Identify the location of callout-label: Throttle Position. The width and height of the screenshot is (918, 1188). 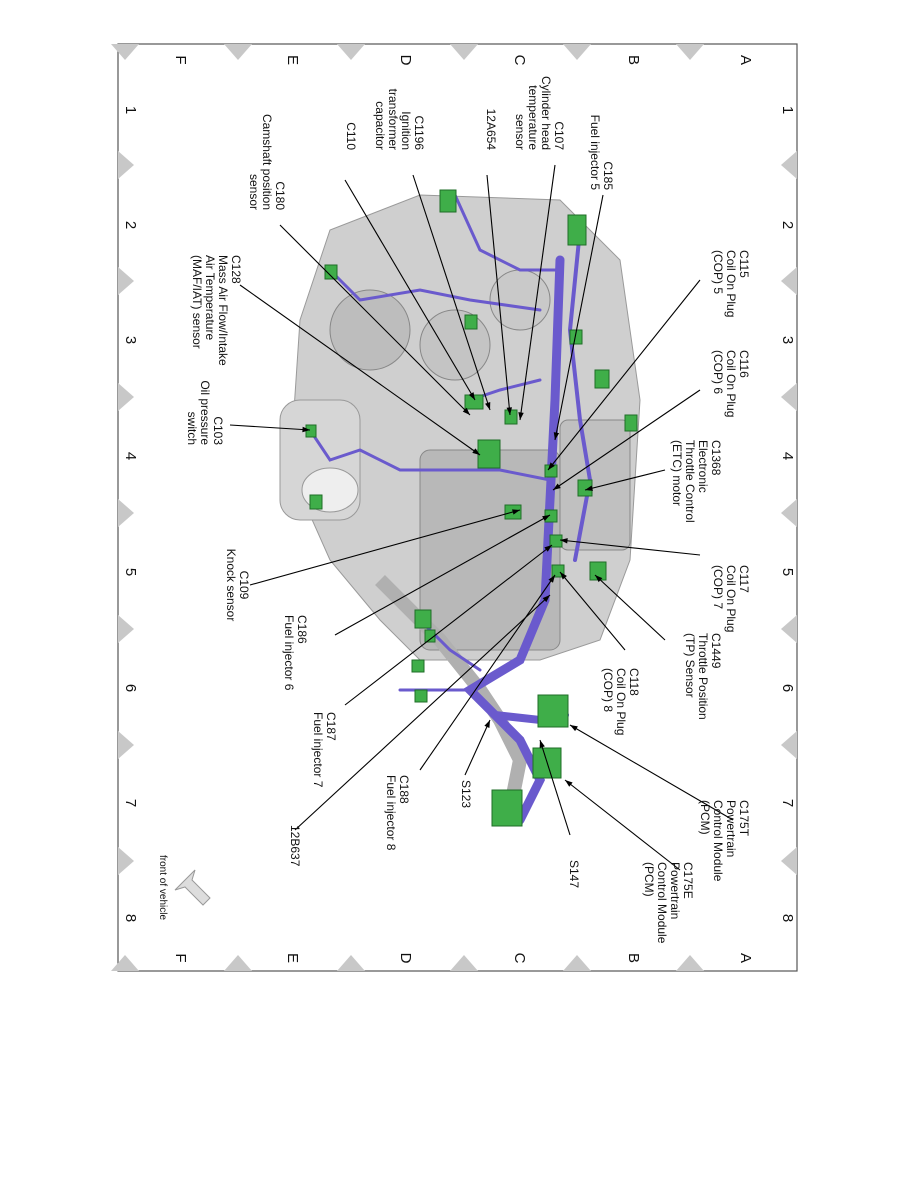
(703, 676).